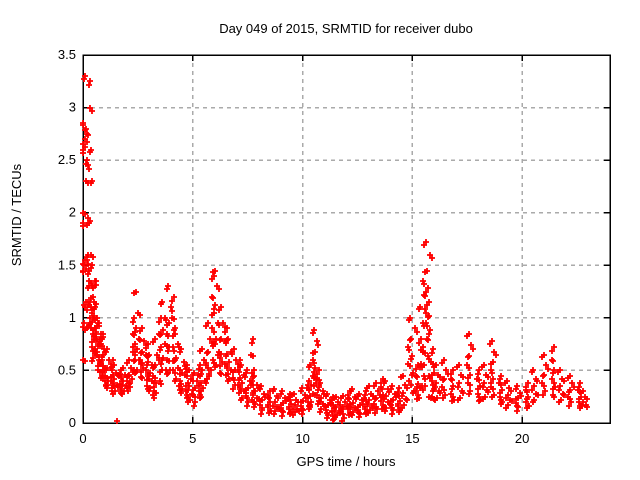 This screenshot has height=480, width=640. I want to click on y-tick-label: 3.5, so click(67, 54).